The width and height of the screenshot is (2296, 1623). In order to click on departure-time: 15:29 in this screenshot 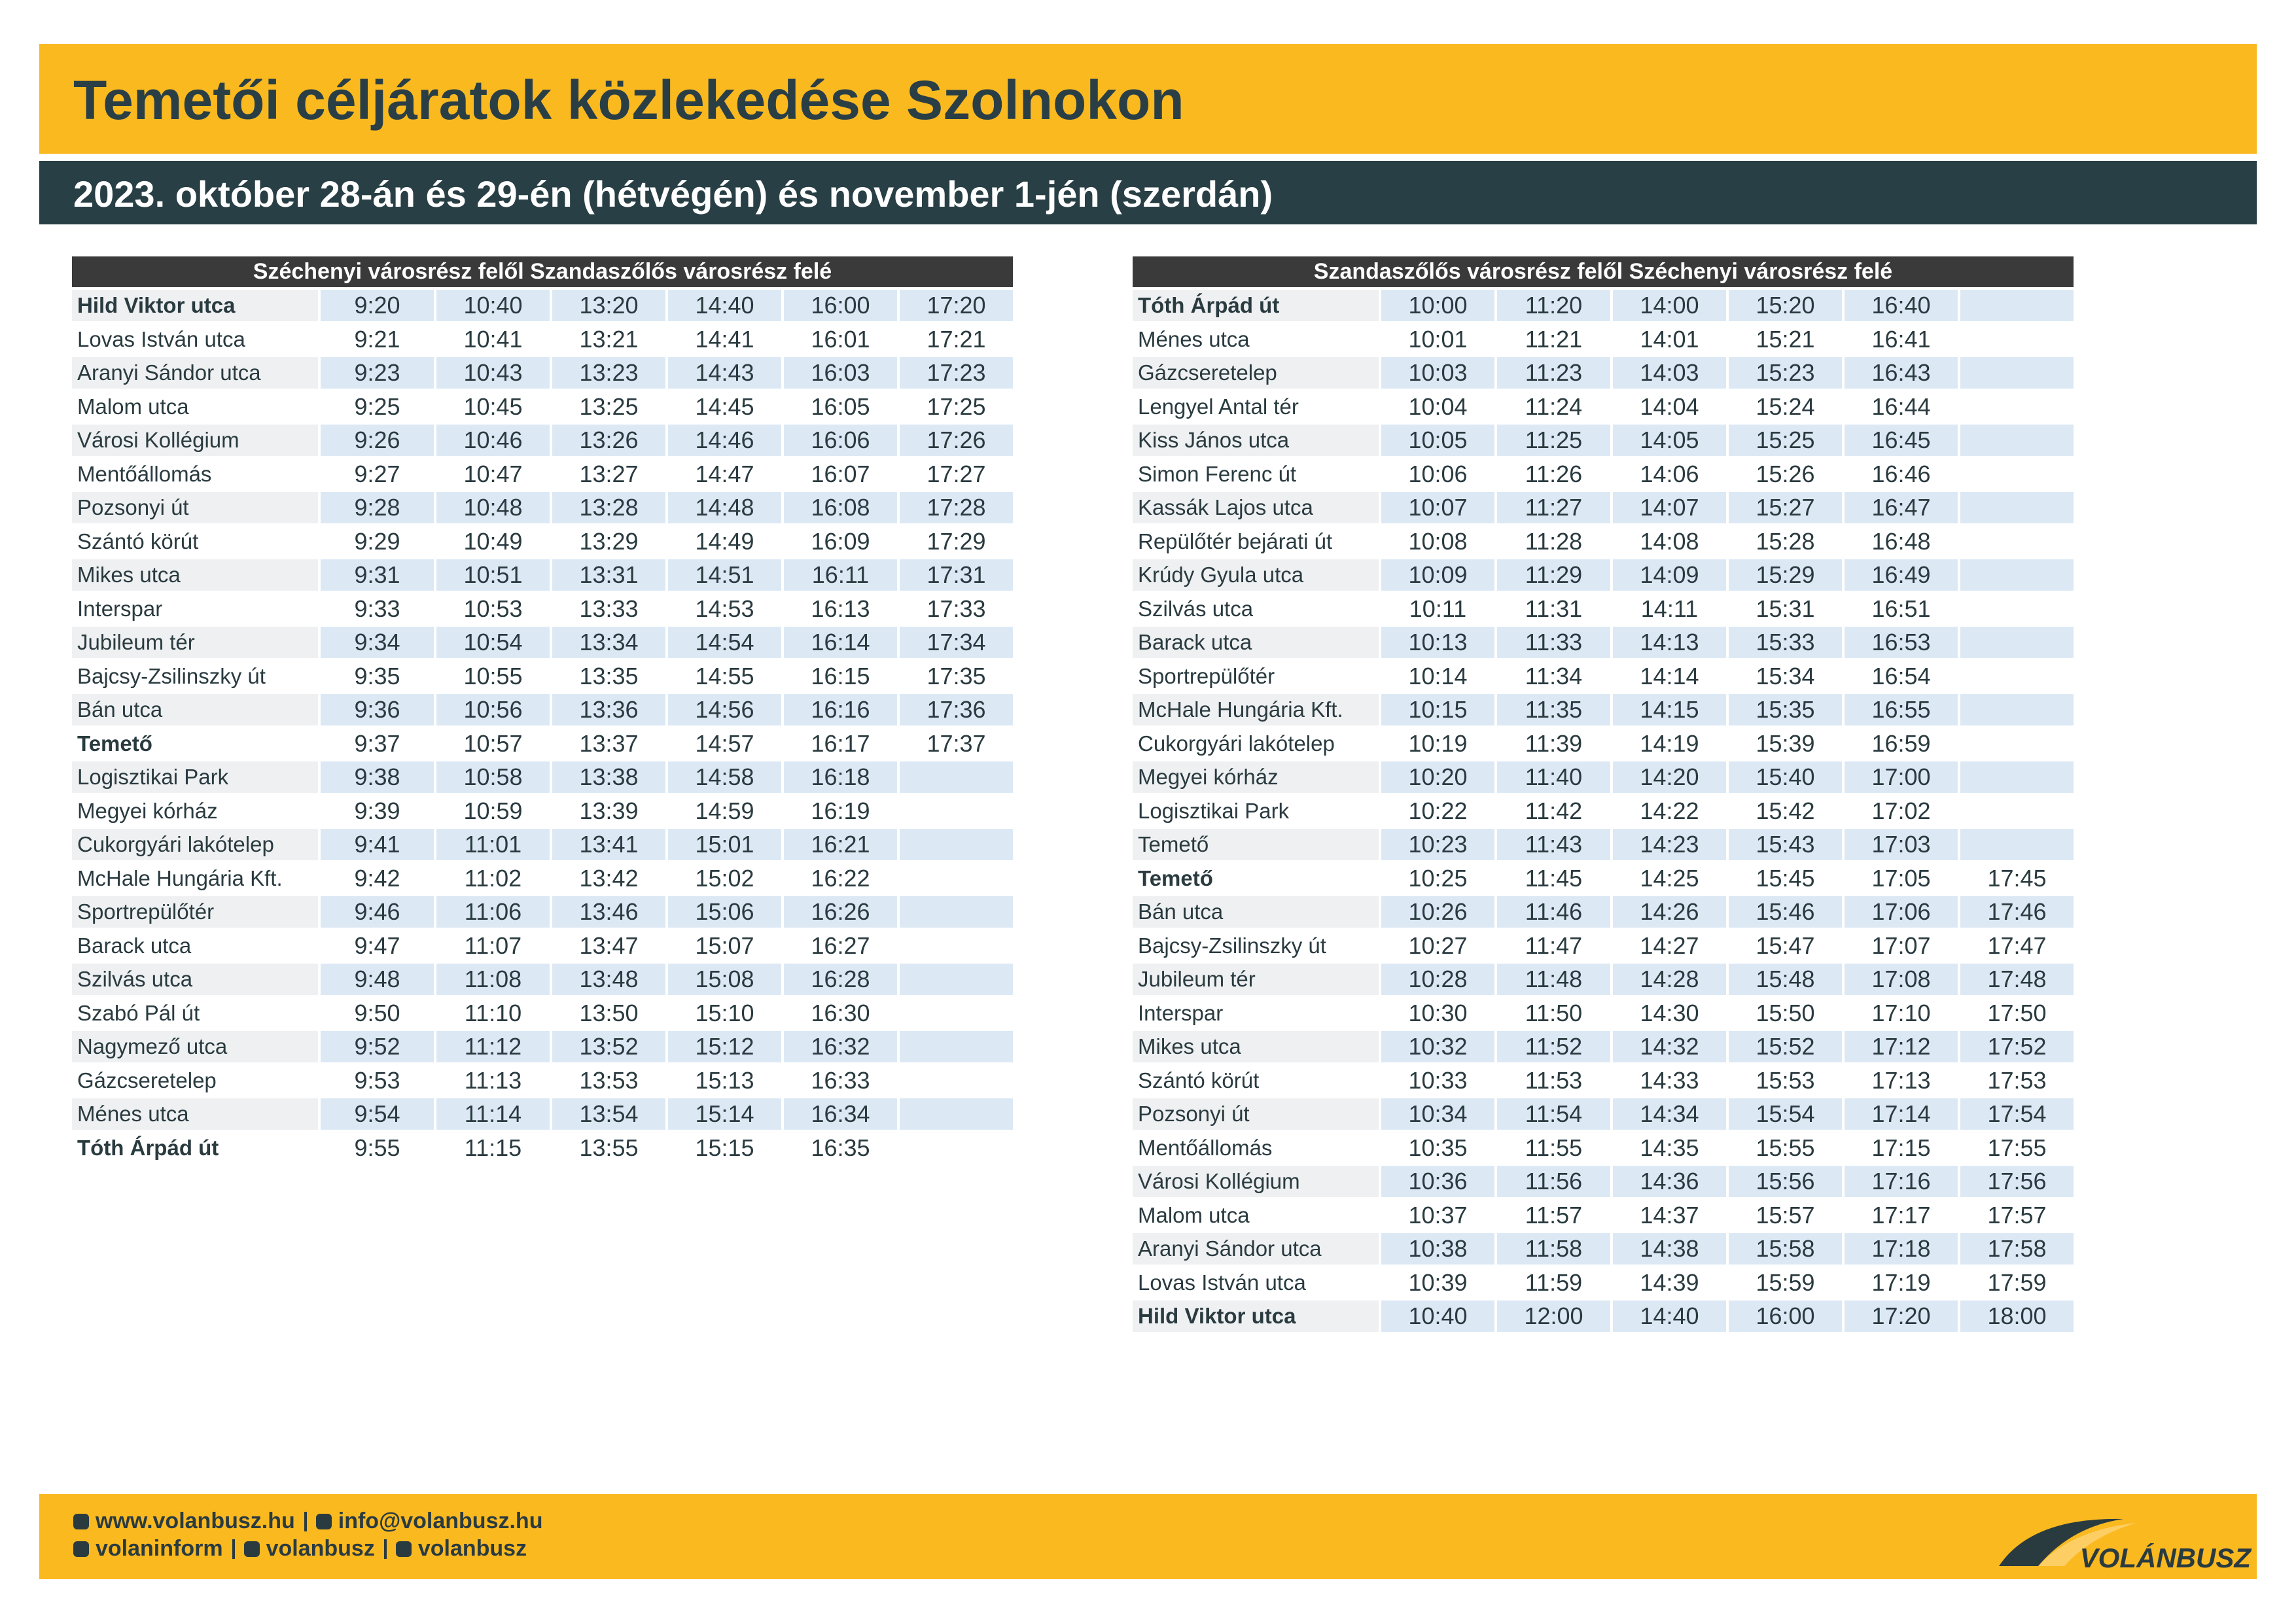, I will do `click(1785, 575)`.